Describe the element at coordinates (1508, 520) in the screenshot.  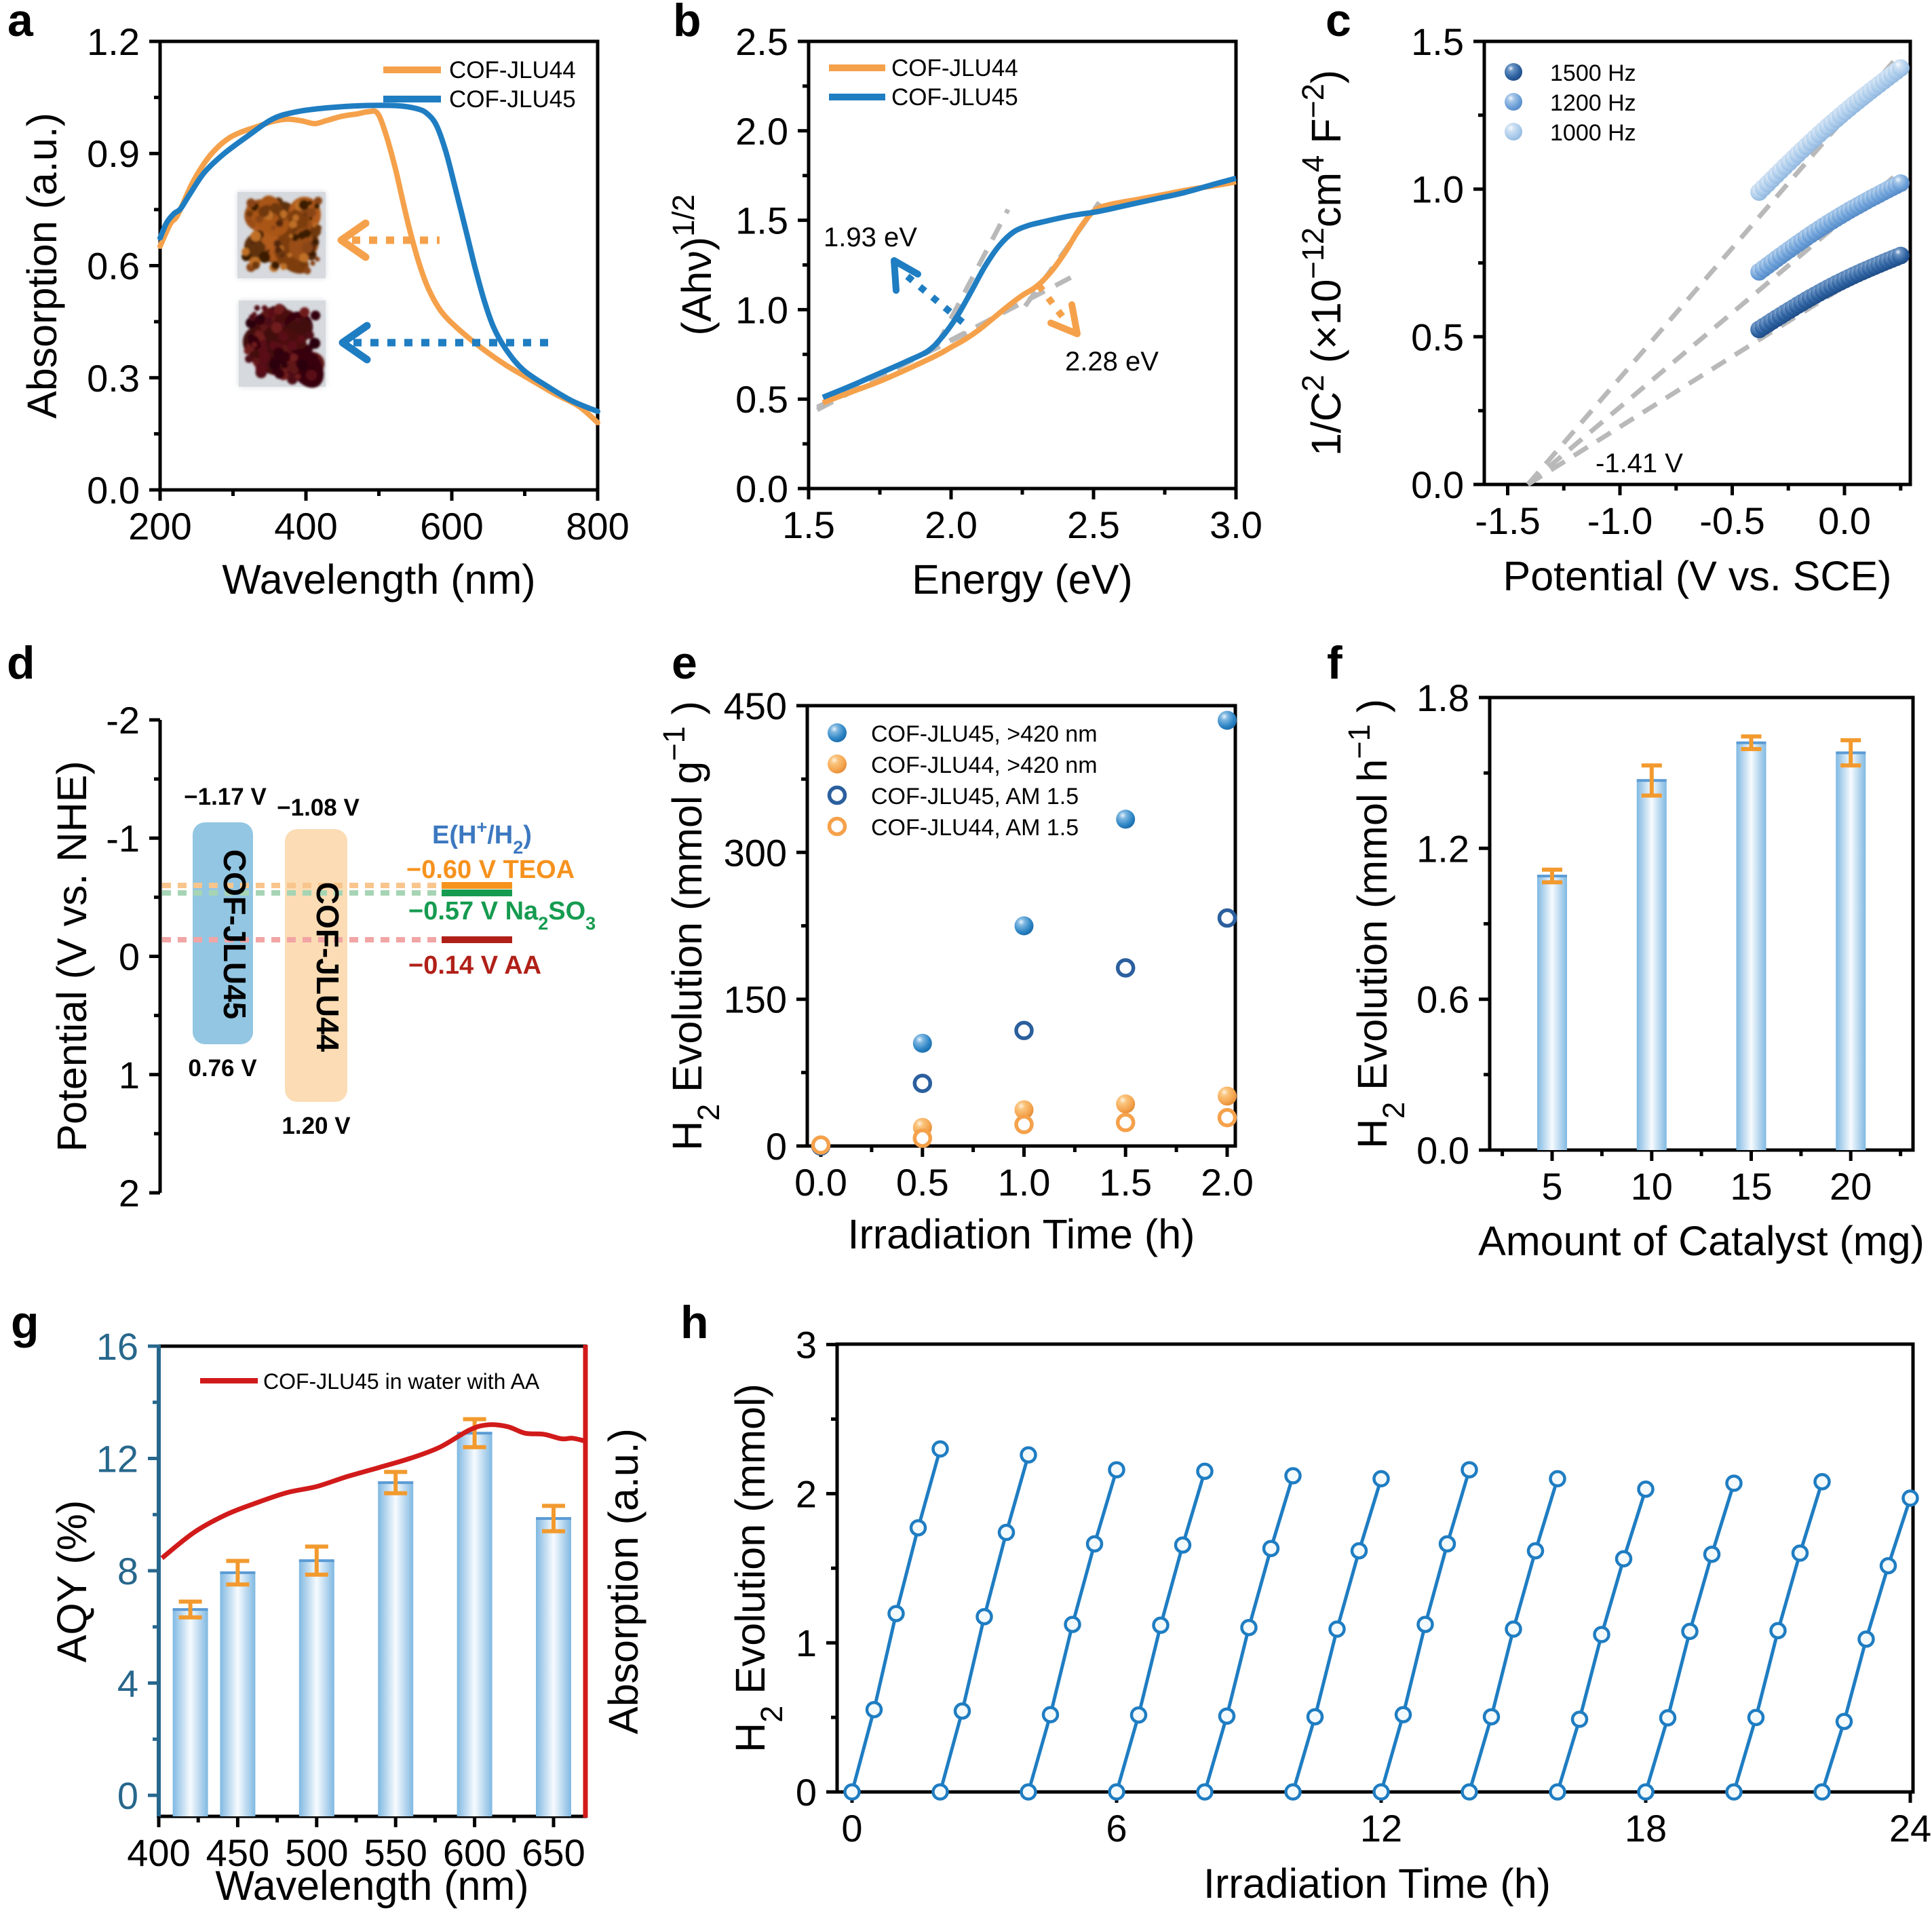
I see `svg-text: -1.5` at that location.